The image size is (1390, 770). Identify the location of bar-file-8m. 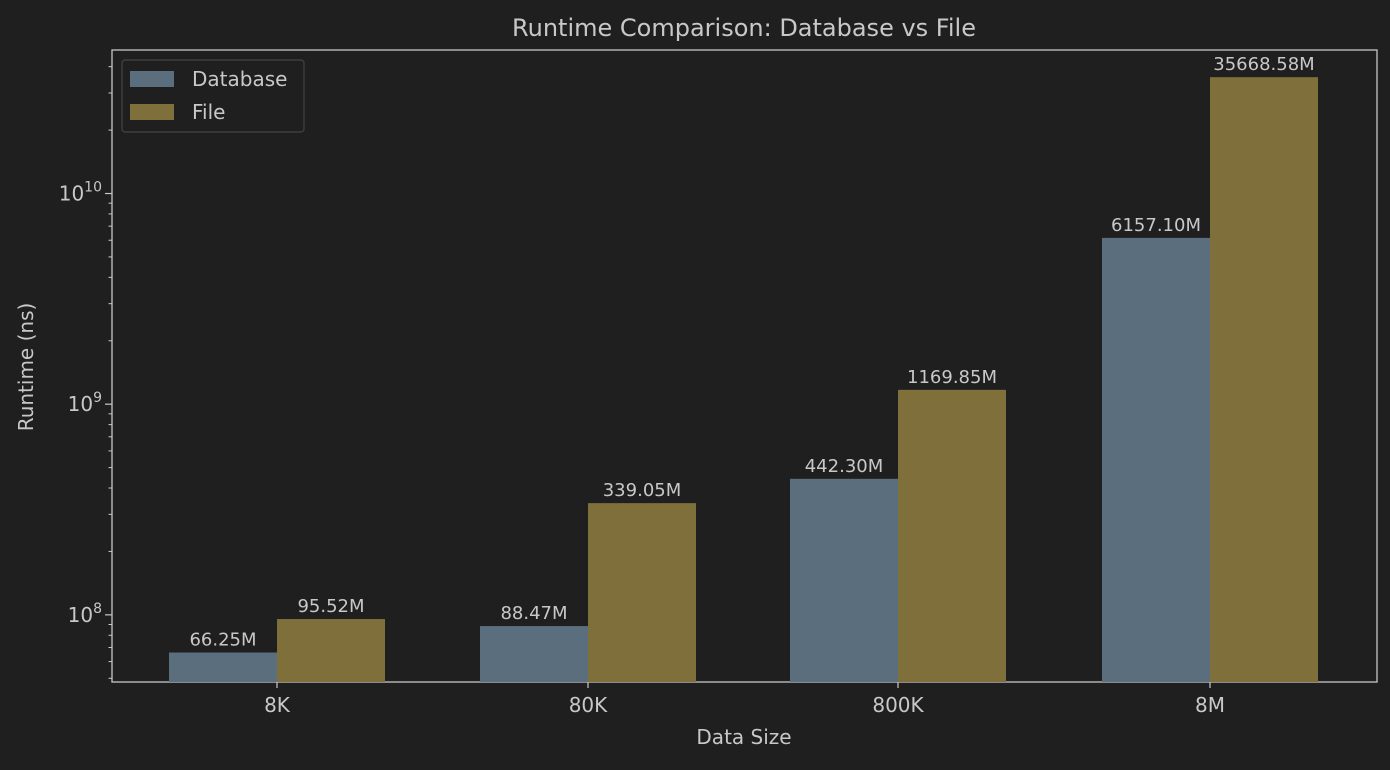
(1264, 379).